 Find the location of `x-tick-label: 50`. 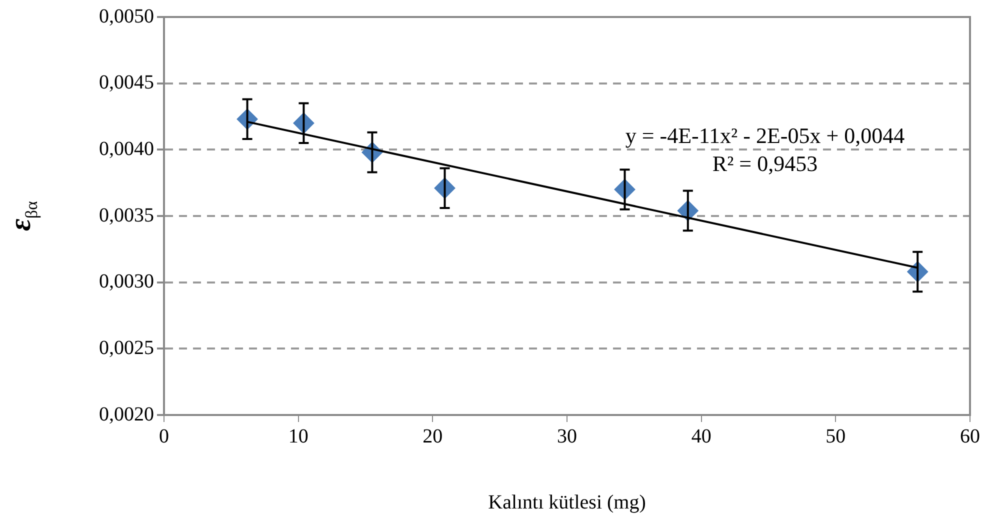

x-tick-label: 50 is located at coordinates (836, 436).